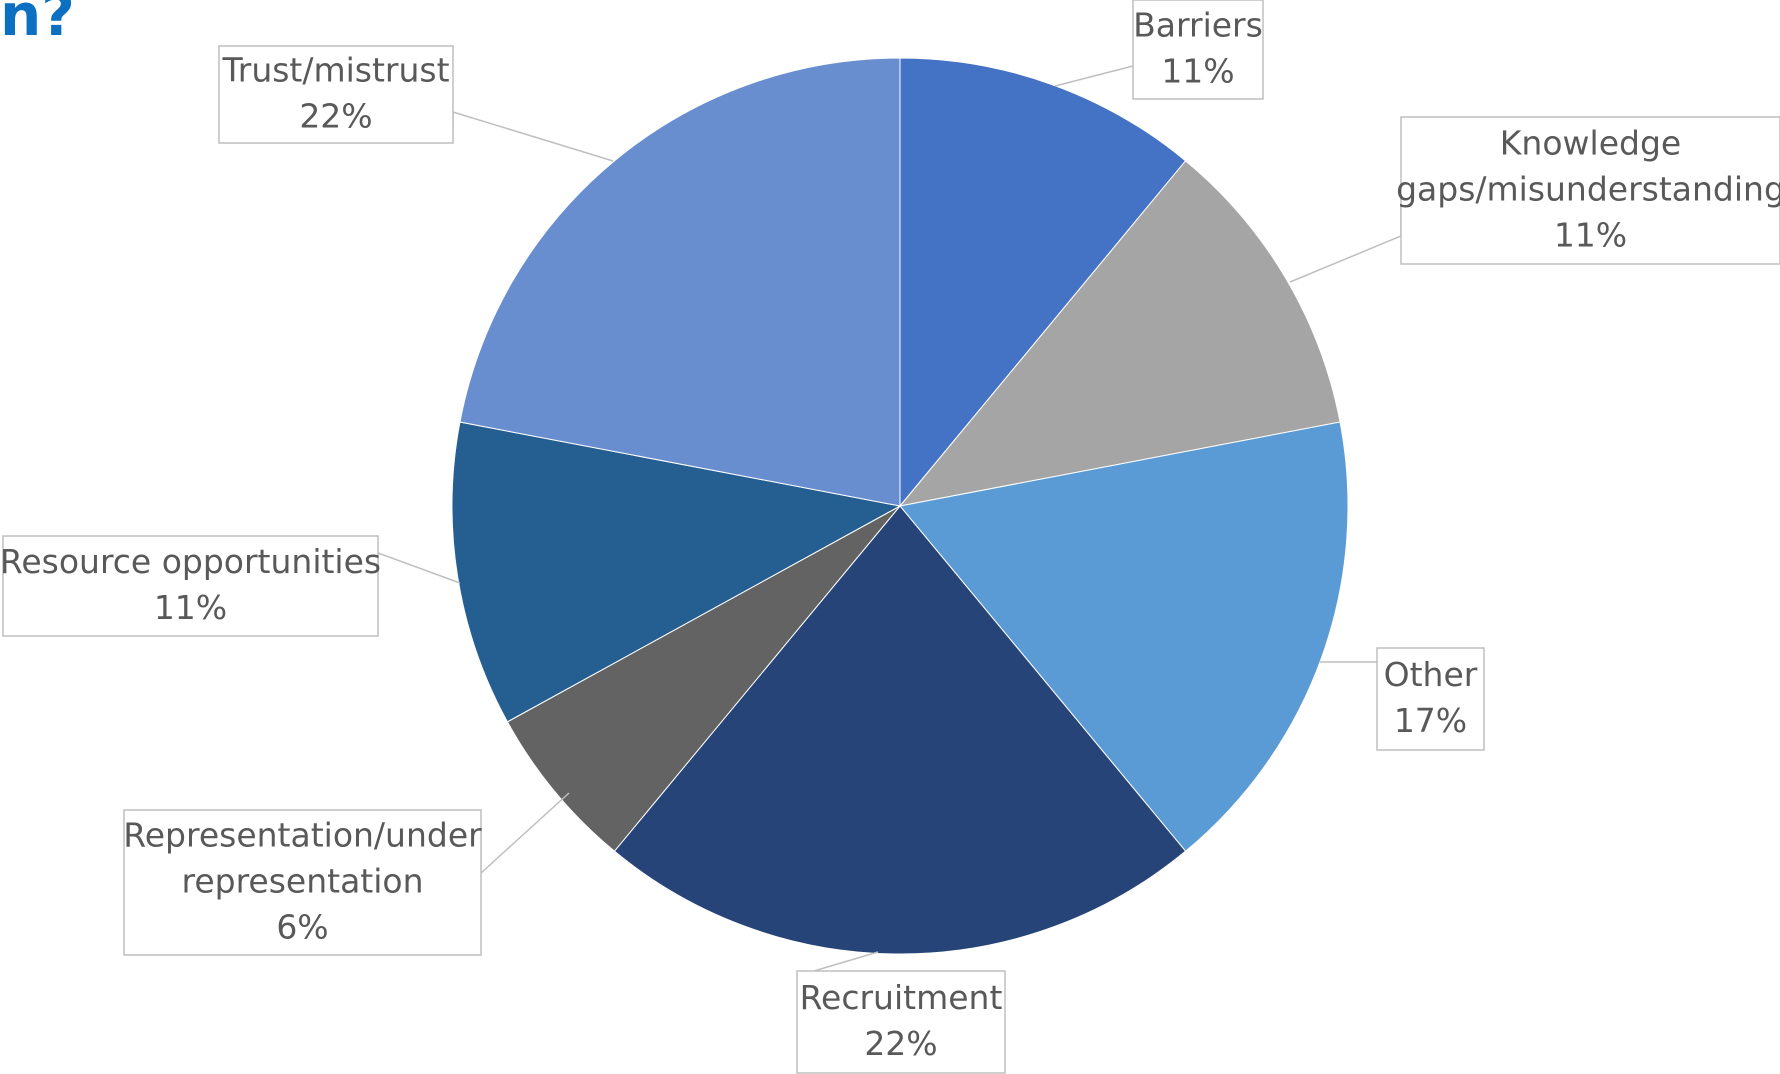 The height and width of the screenshot is (1074, 1780). Describe the element at coordinates (302, 835) in the screenshot. I see `data-label-category: Representation/under` at that location.